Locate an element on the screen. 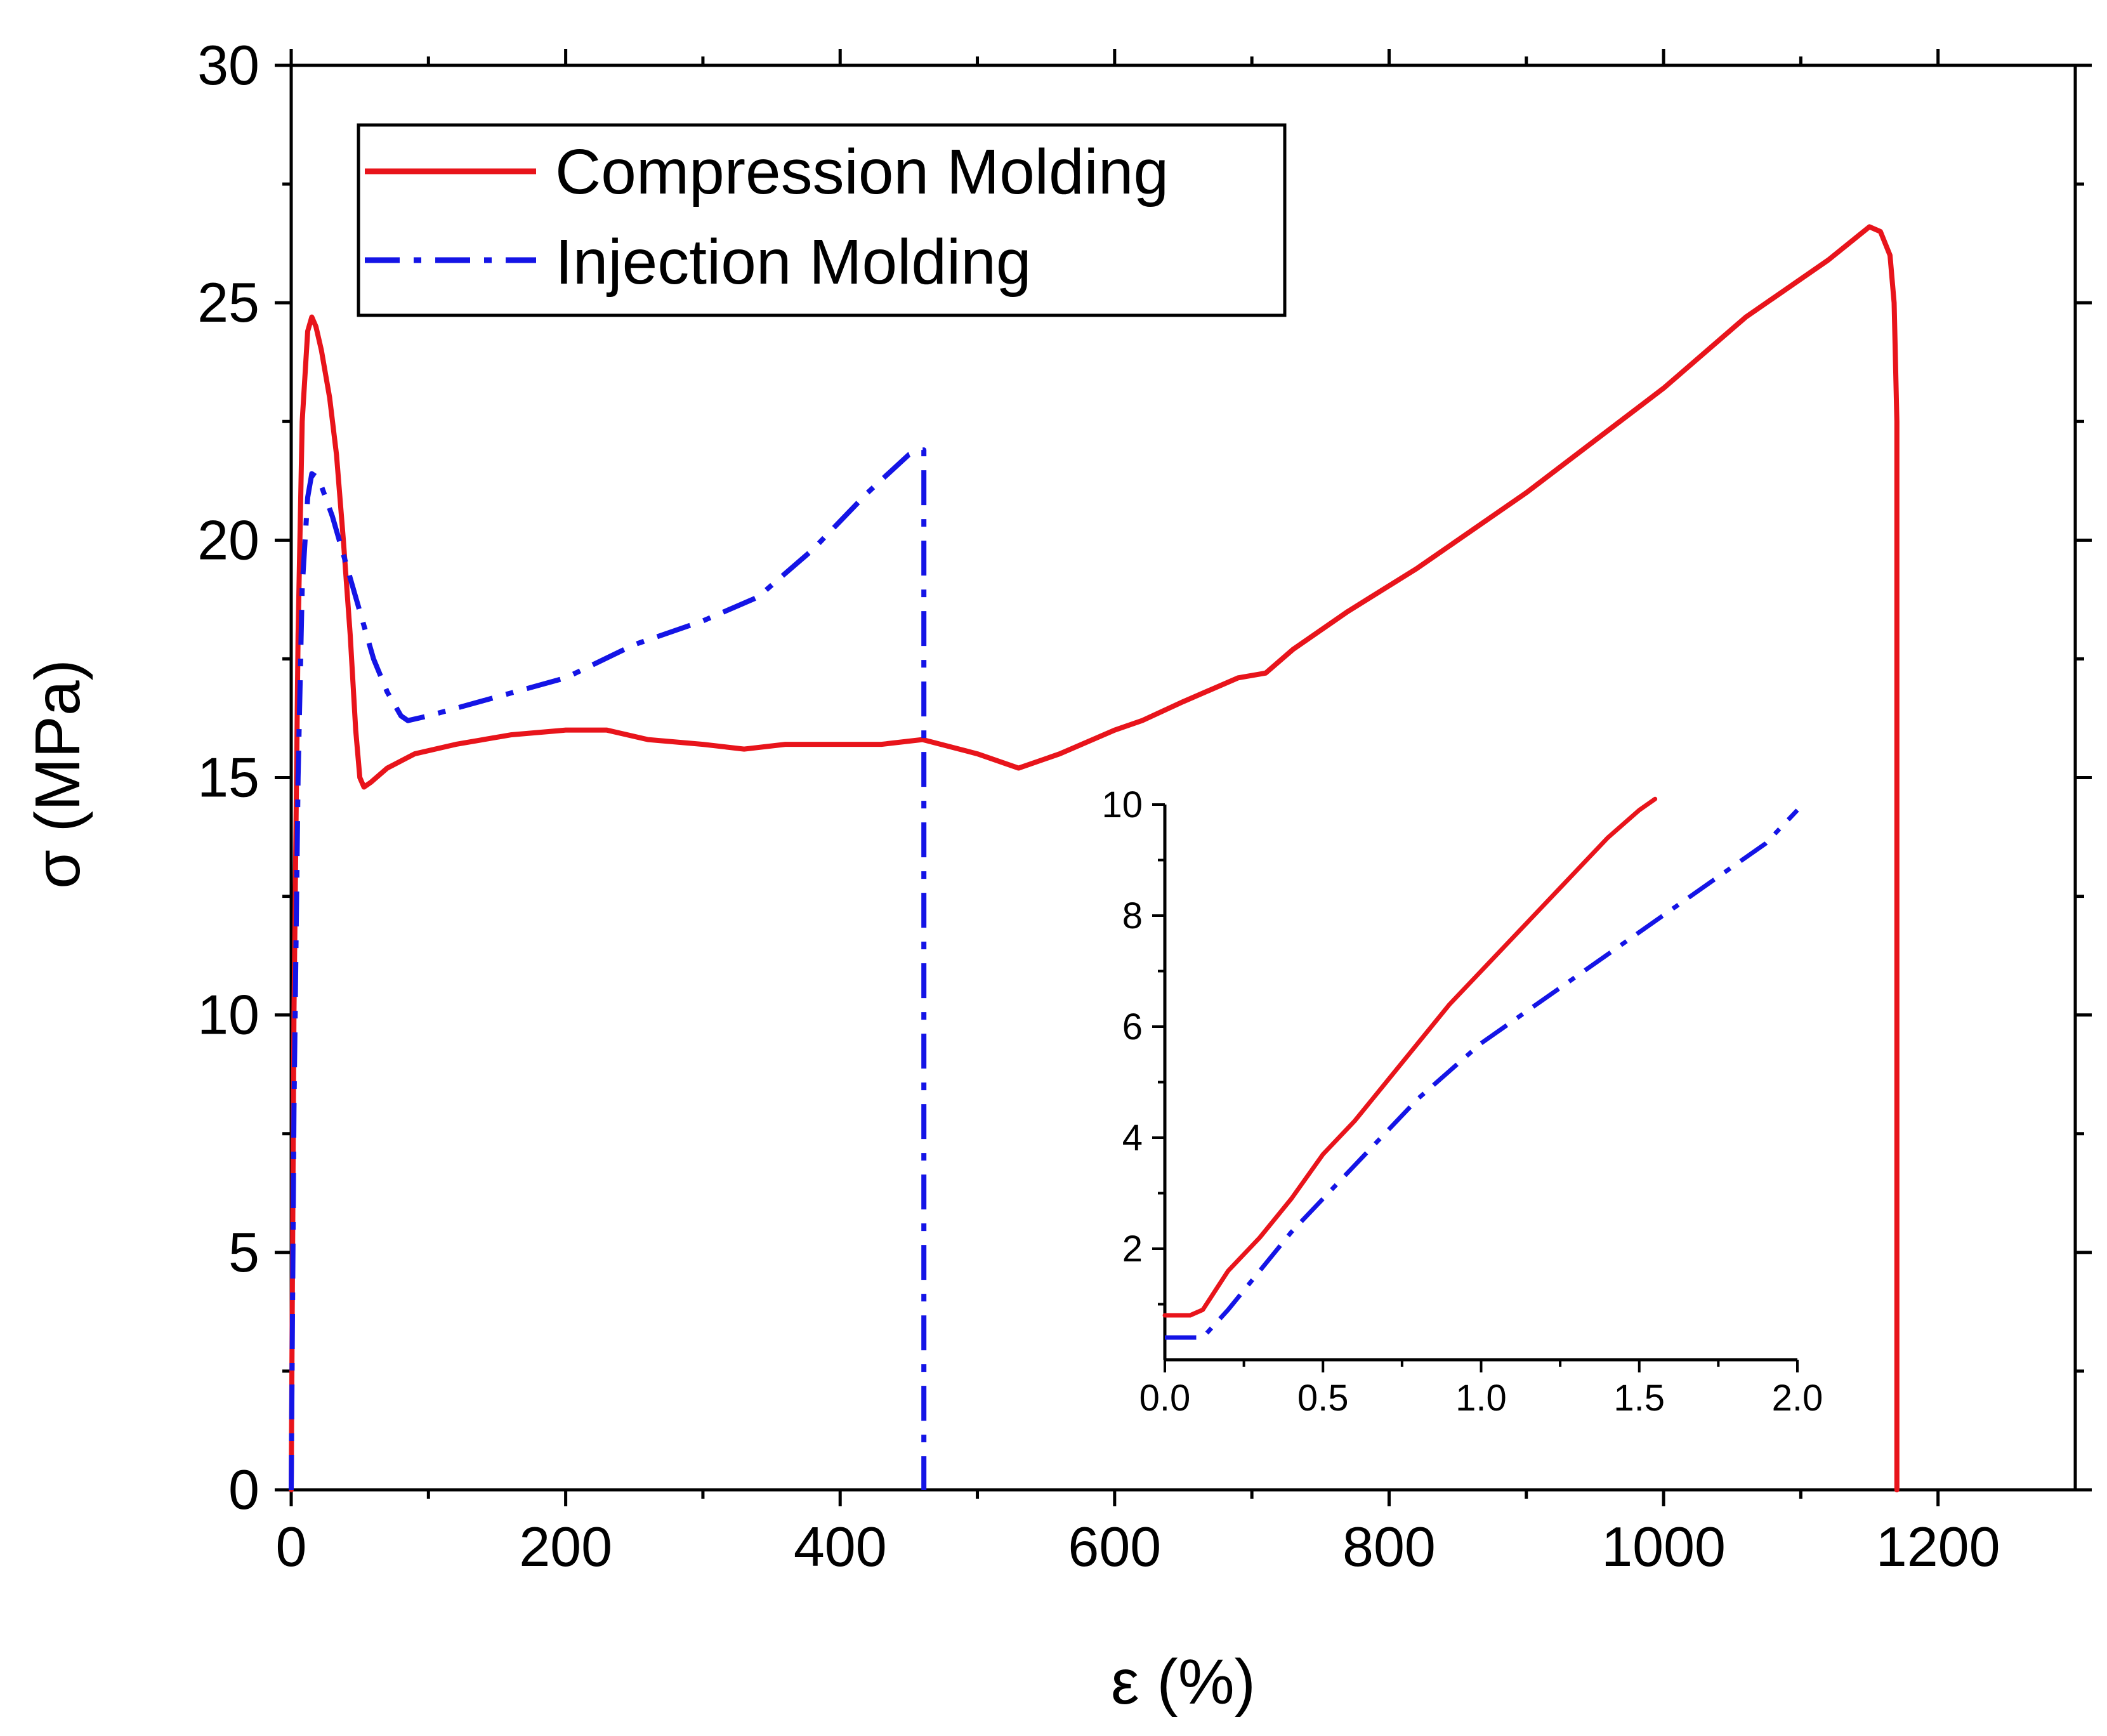 Image resolution: width=2107 pixels, height=1736 pixels. y-tick-label: 10 is located at coordinates (228, 1015).